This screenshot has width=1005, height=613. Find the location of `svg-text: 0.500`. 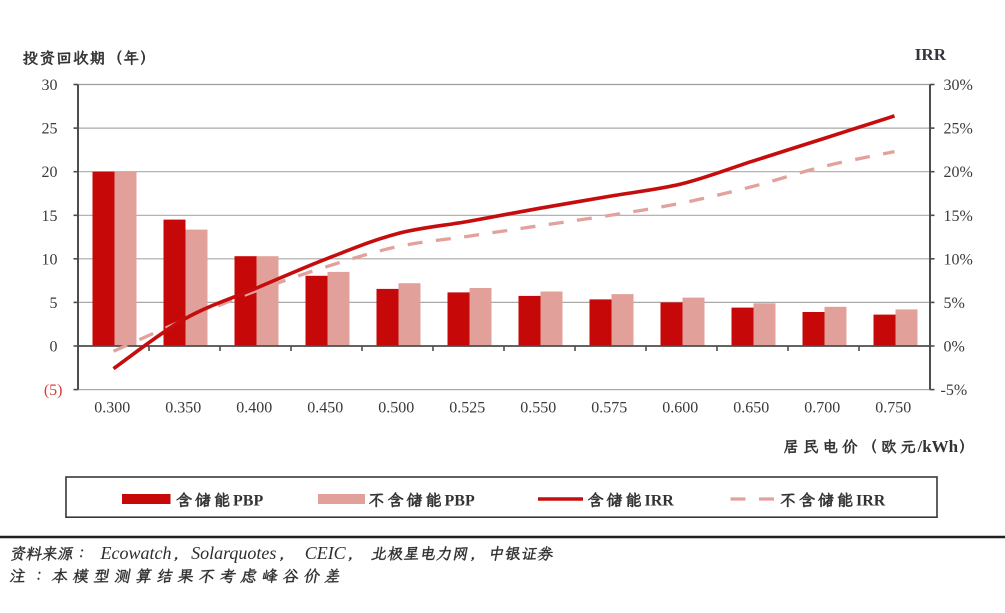

svg-text: 0.500 is located at coordinates (396, 407).